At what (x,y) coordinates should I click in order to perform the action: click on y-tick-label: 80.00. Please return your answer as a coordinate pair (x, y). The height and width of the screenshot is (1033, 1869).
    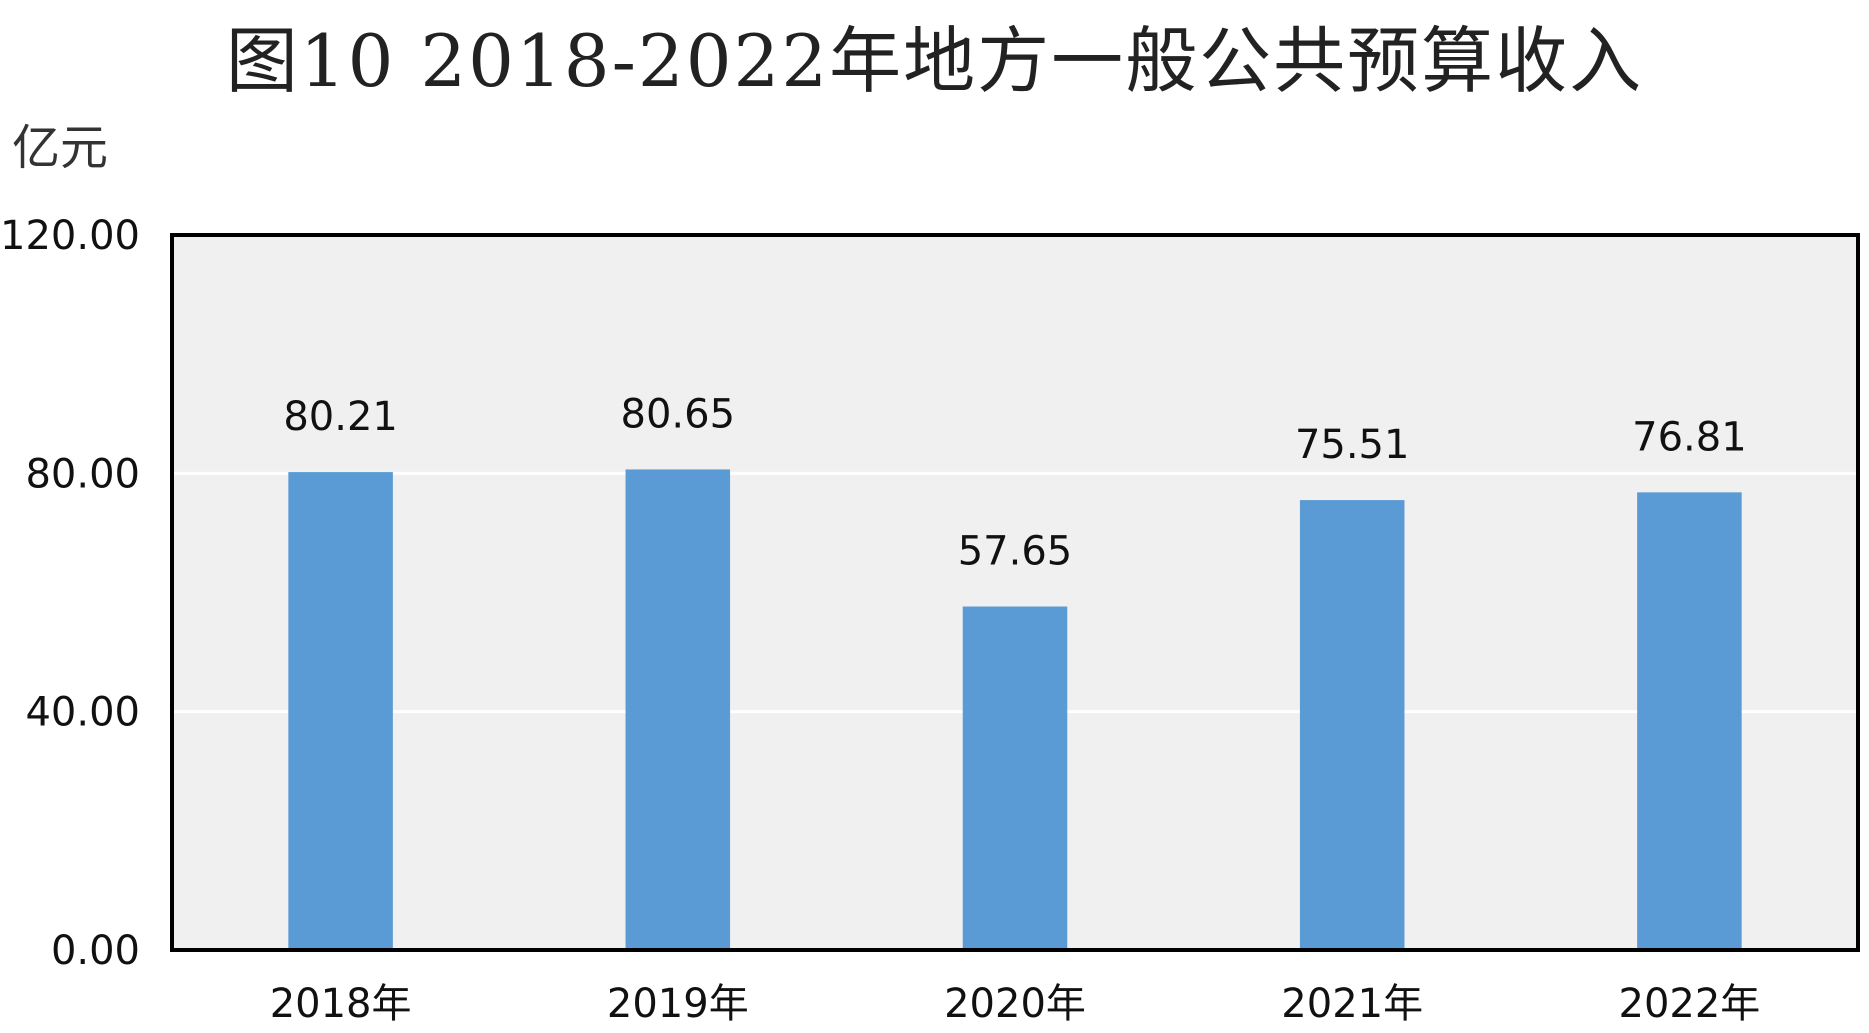
    Looking at the image, I should click on (82, 474).